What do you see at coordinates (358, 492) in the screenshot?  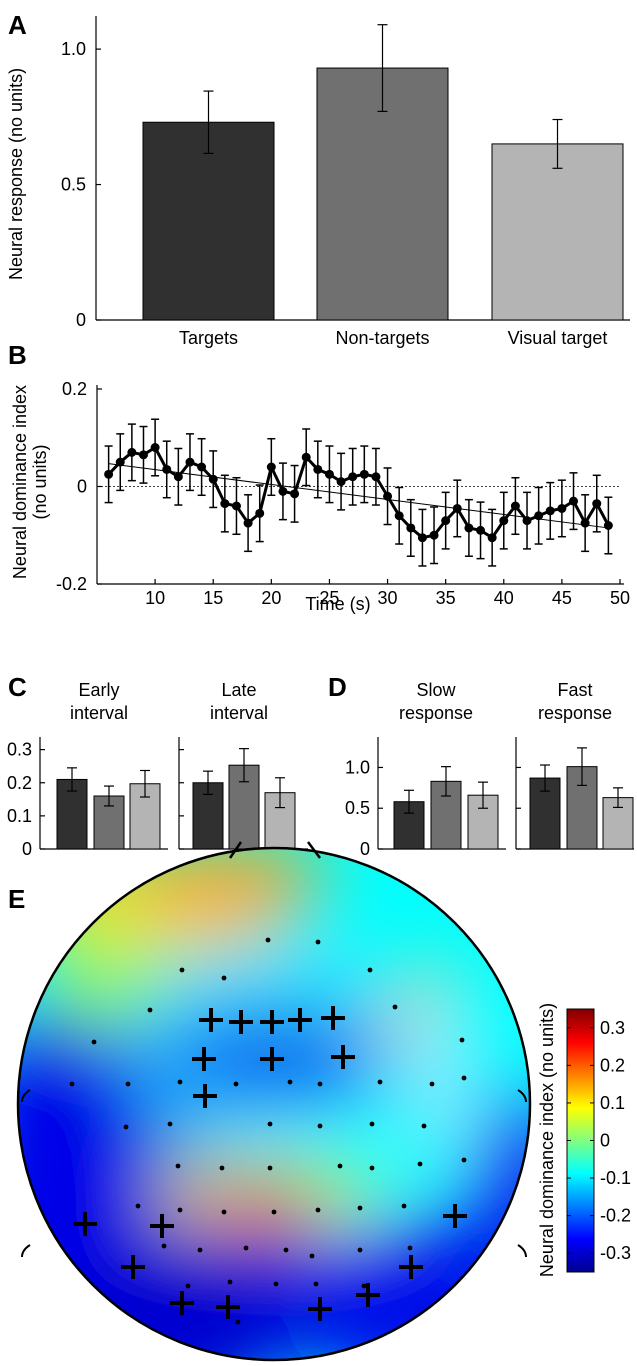 I see `panel-b-series` at bounding box center [358, 492].